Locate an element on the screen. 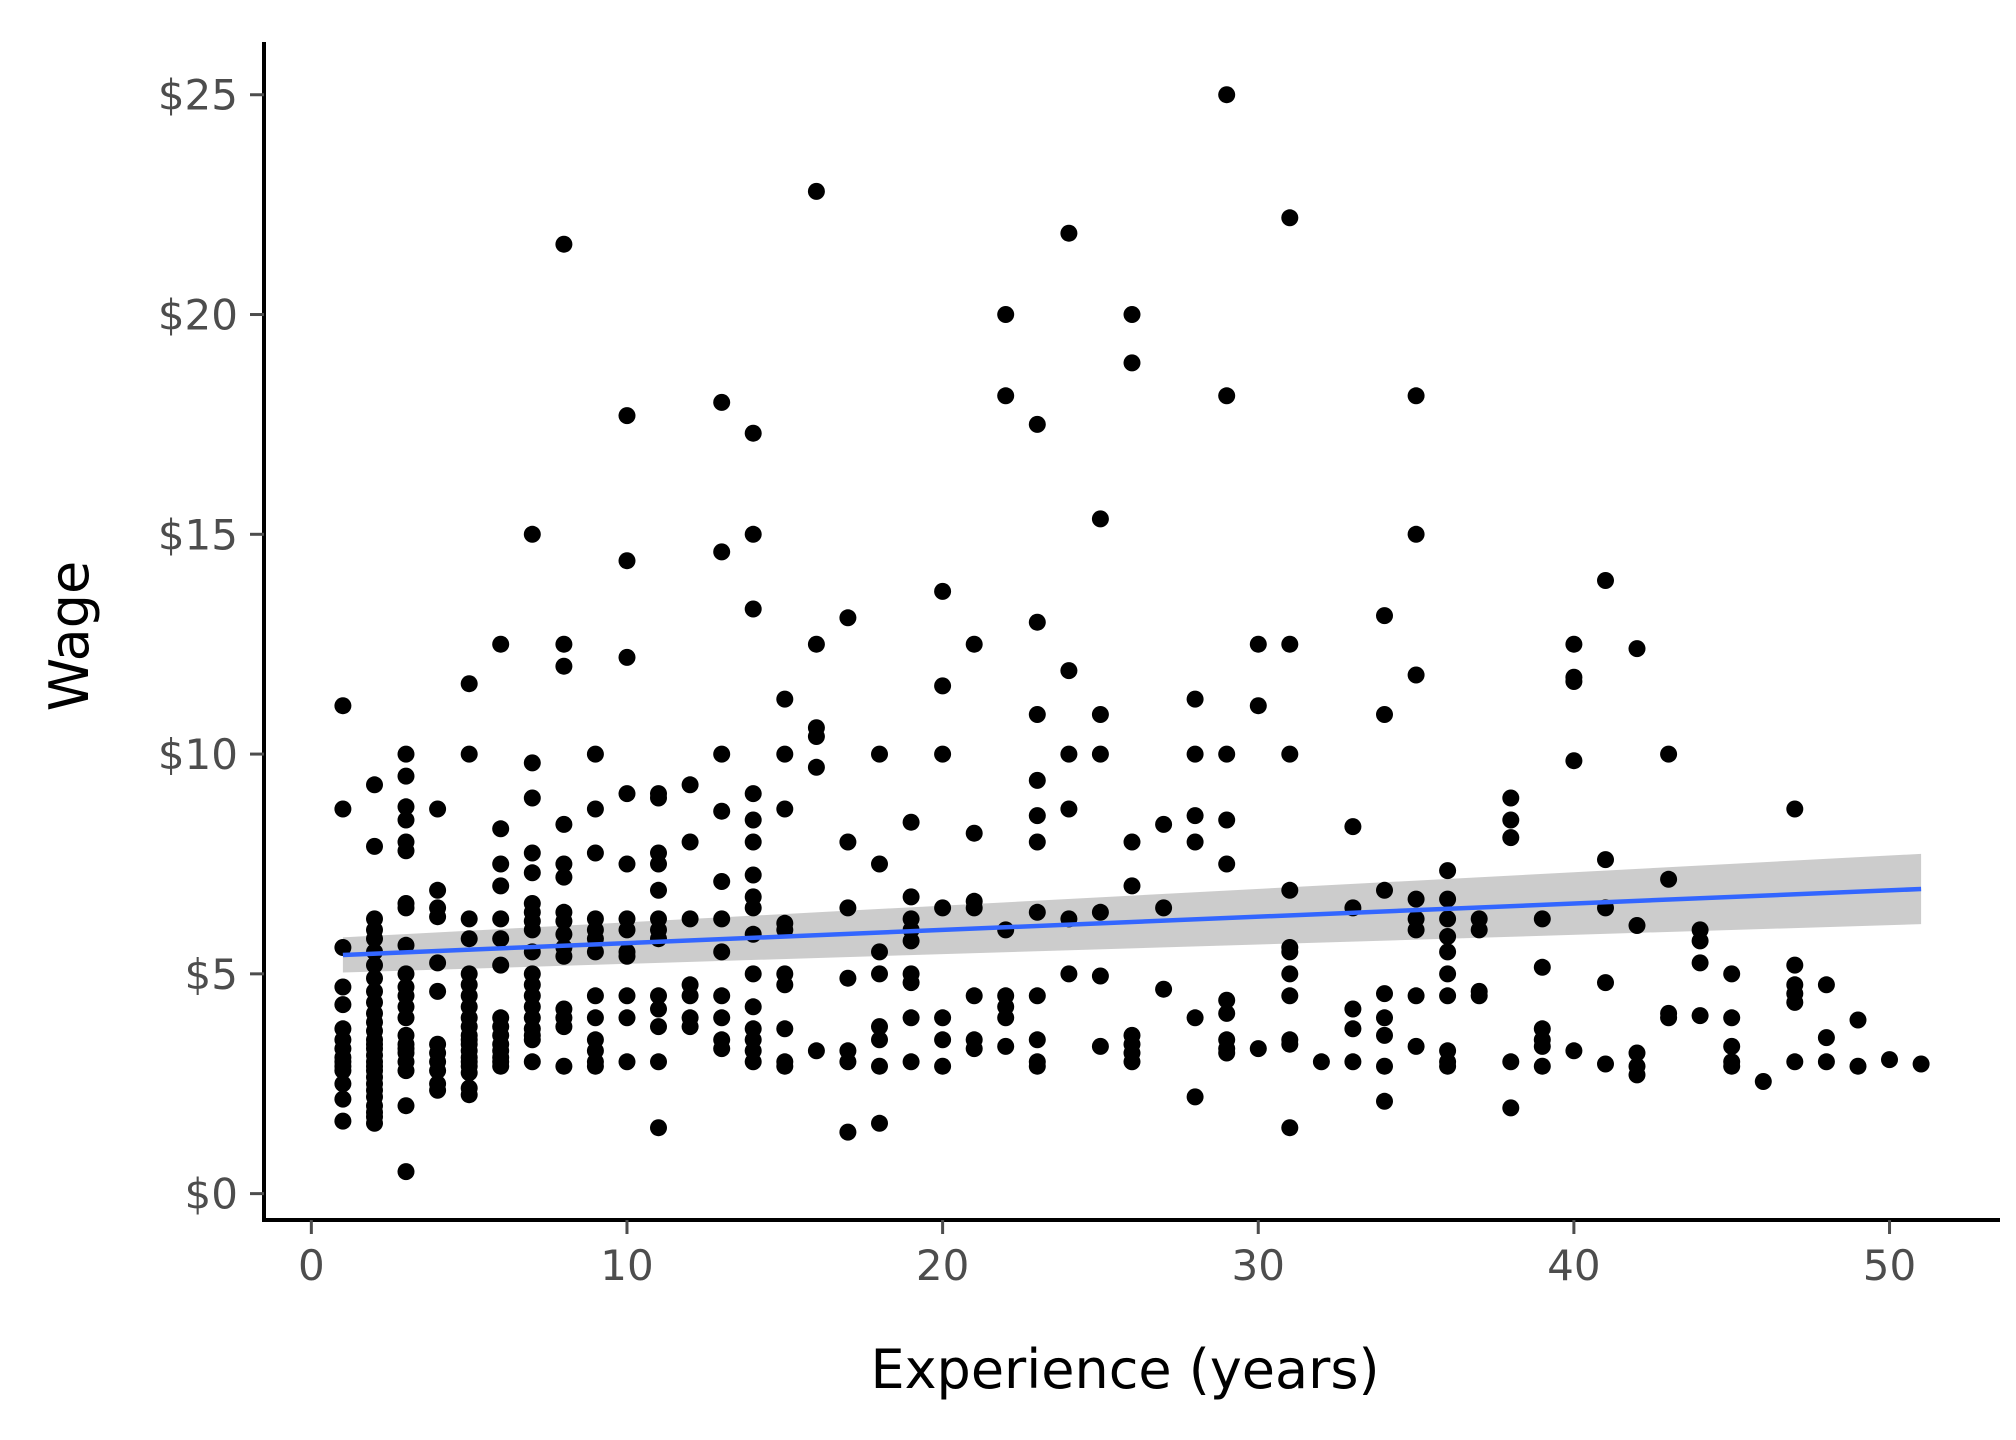 The image size is (2016, 1440). y-tick-label: $10 is located at coordinates (198, 754).